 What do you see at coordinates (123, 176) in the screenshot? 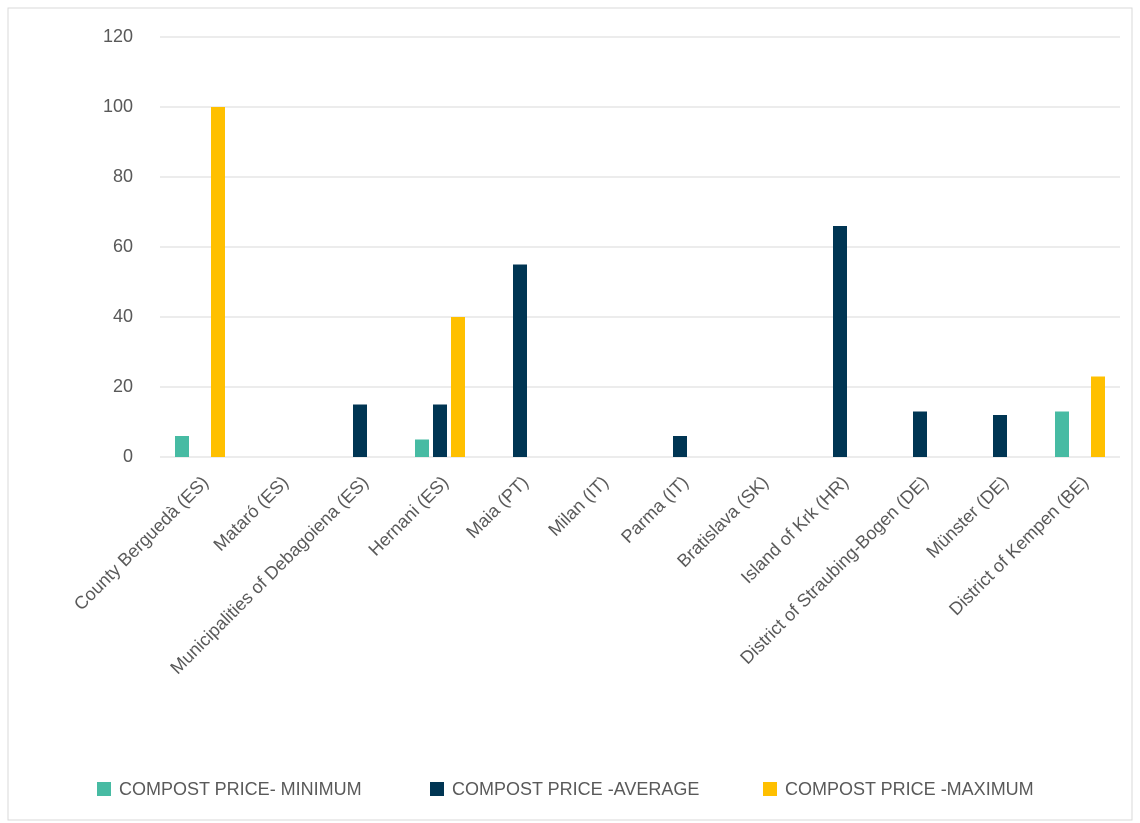
I see `y-tick-label: 80` at bounding box center [123, 176].